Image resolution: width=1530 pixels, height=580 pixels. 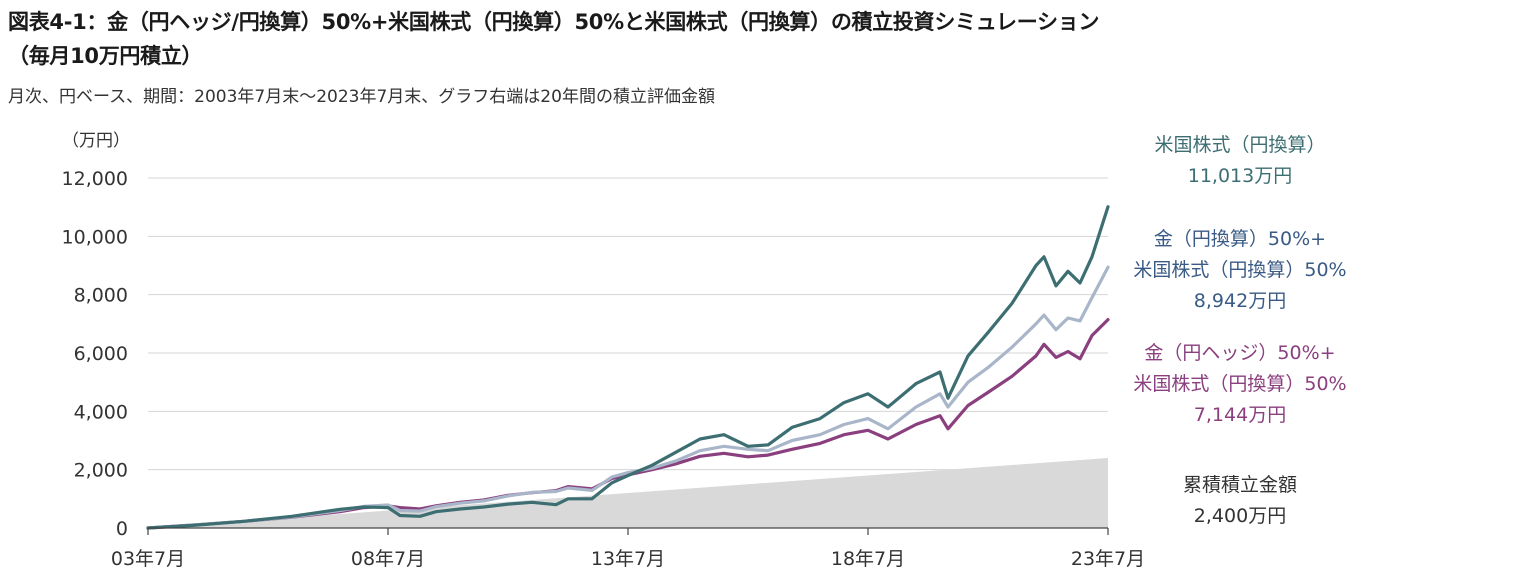 I want to click on y-tick-label: 8,000, so click(x=101, y=296).